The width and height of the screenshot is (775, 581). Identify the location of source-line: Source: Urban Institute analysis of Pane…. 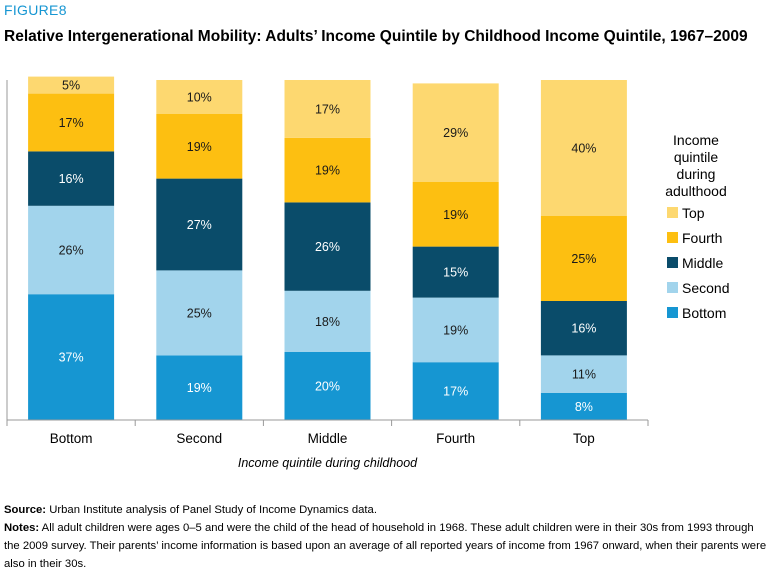
(388, 510).